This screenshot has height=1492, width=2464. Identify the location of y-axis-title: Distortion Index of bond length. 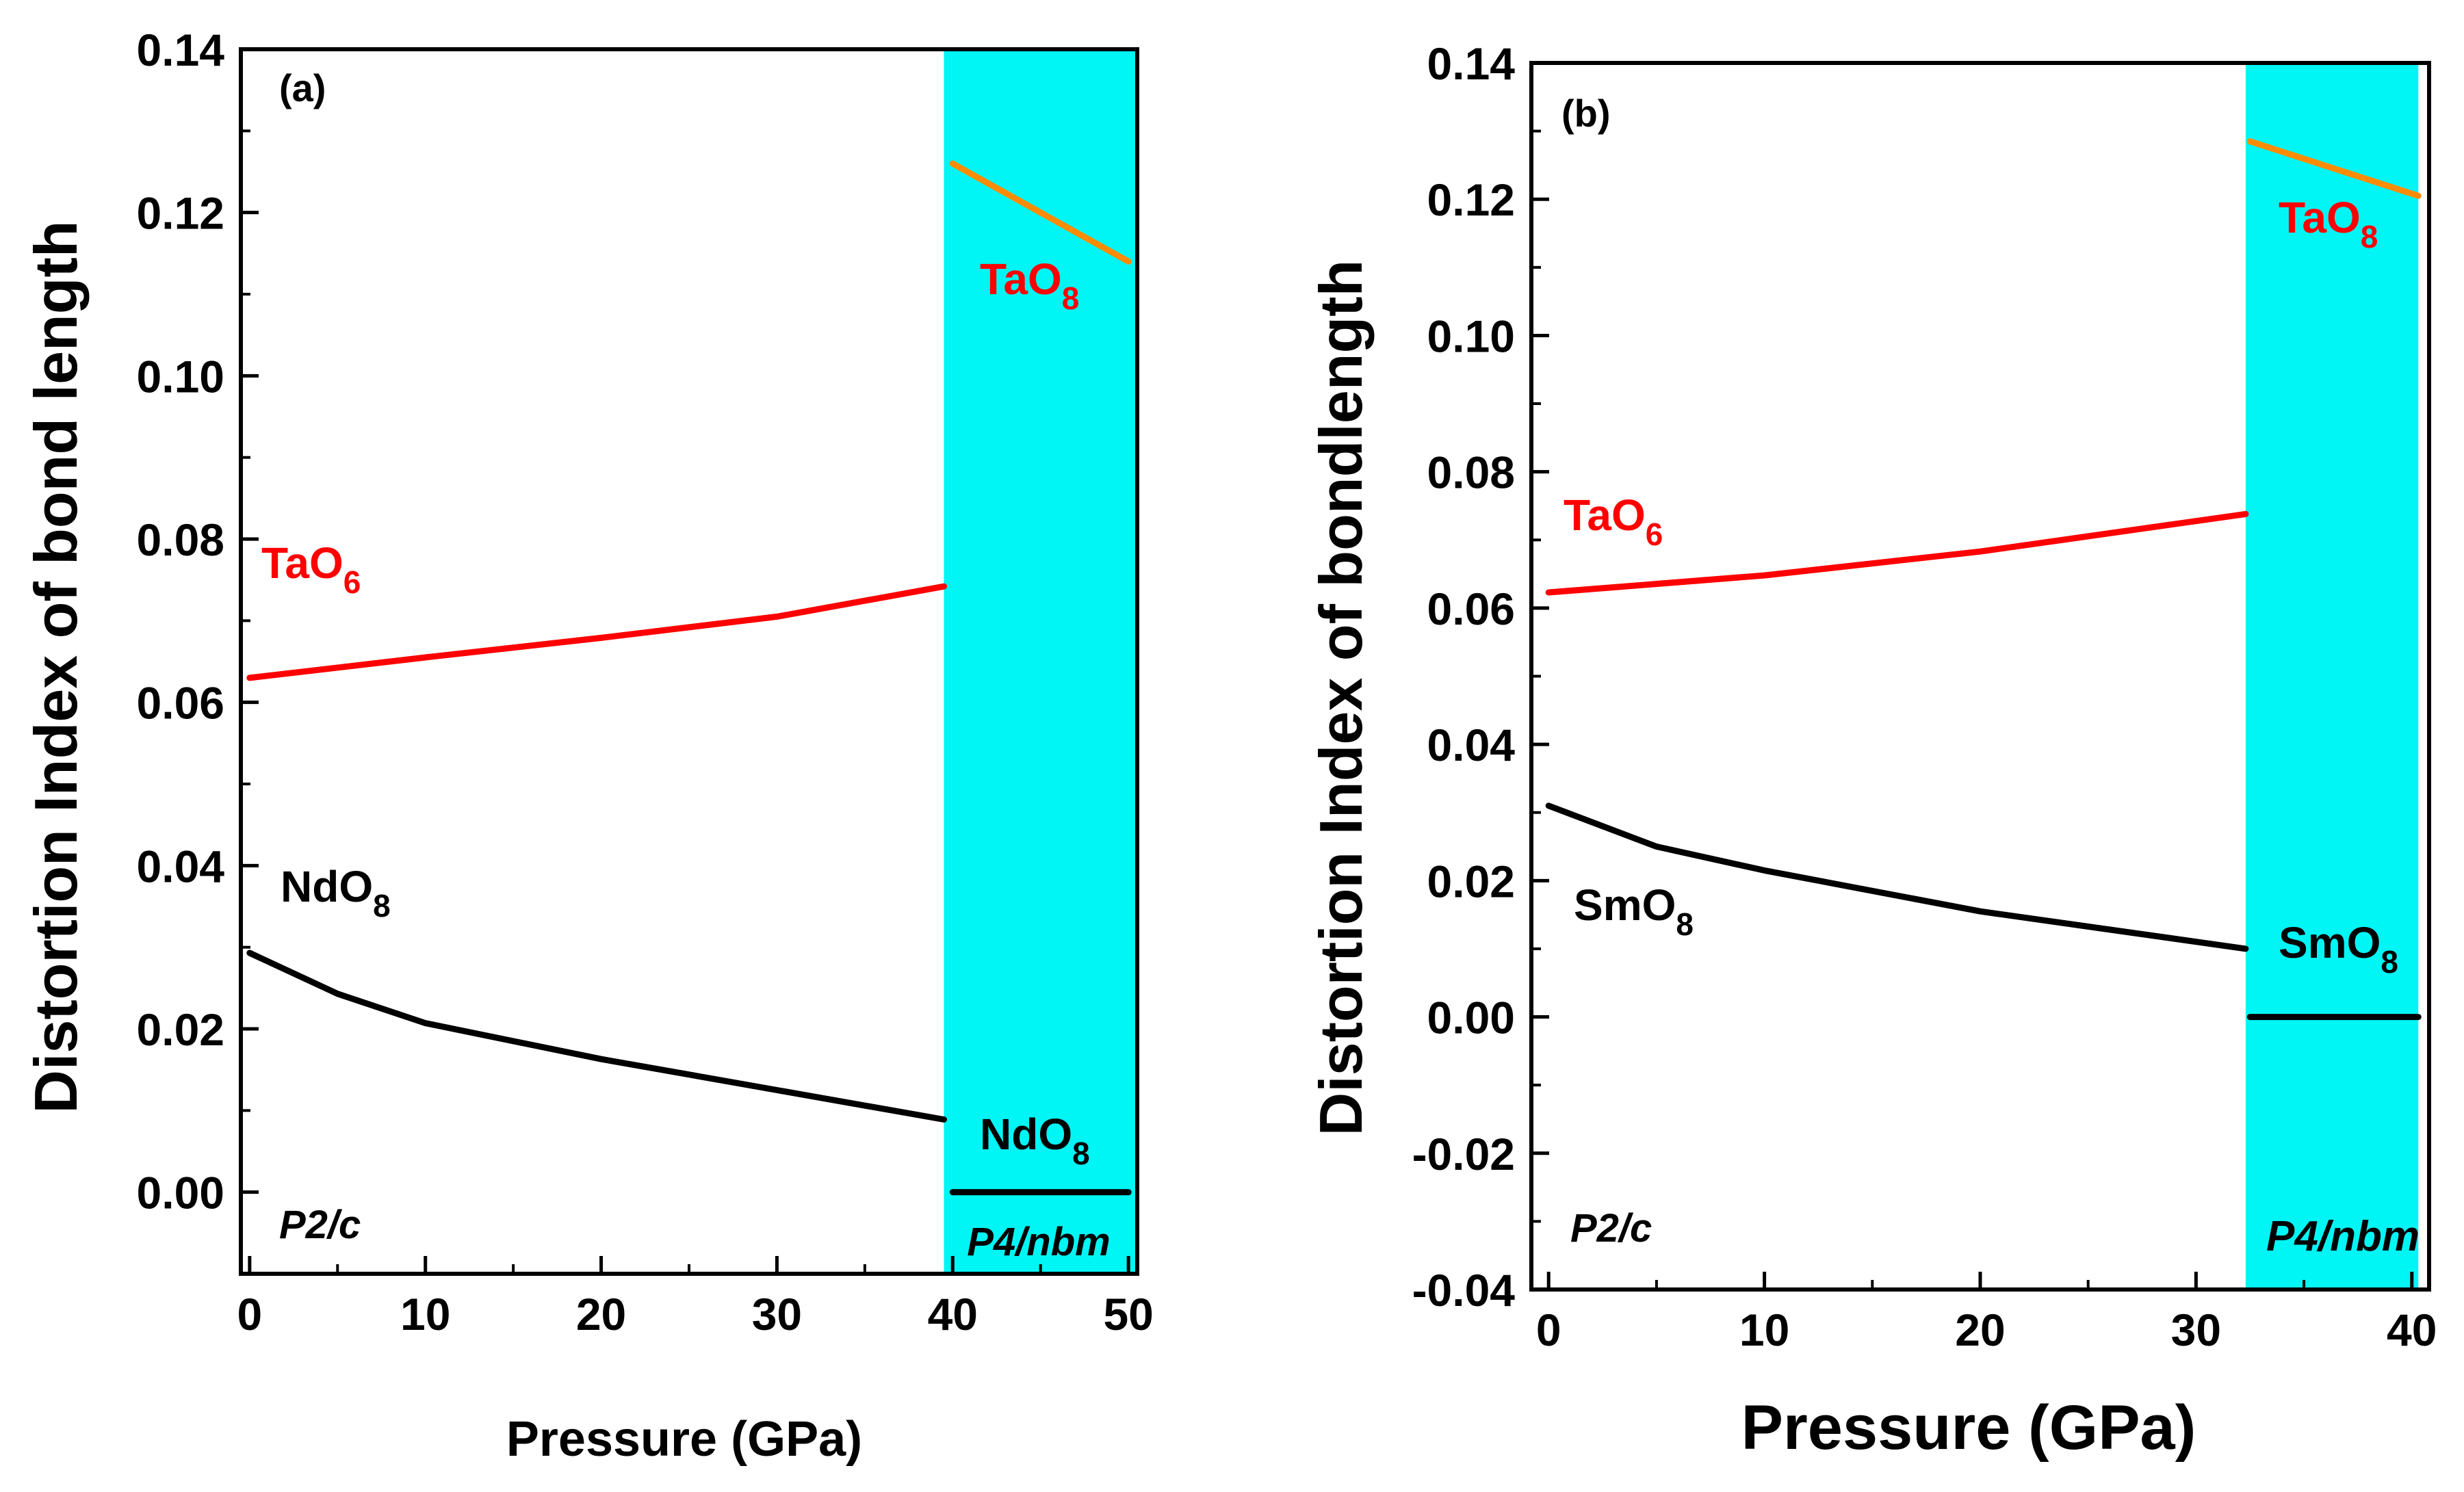
(56, 666).